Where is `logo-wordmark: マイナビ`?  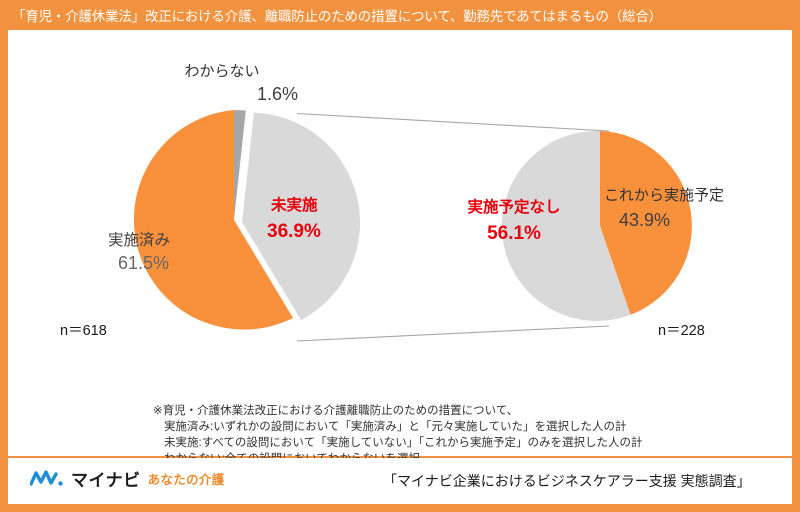
logo-wordmark: マイナビ is located at coordinates (106, 480).